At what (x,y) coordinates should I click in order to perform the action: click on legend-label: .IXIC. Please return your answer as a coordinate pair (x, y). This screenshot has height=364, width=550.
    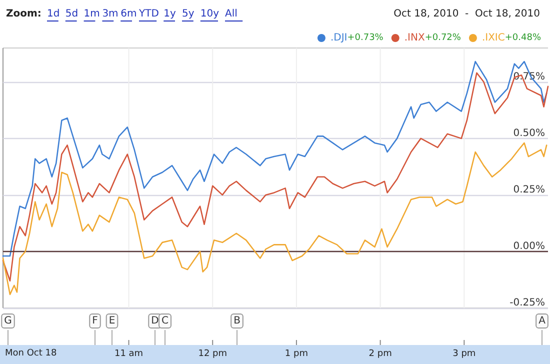
    Looking at the image, I should click on (493, 38).